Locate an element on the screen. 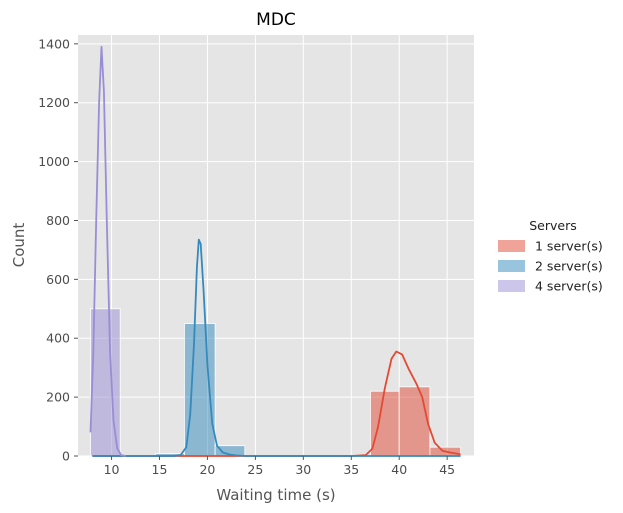 This screenshot has width=623, height=513. legend-label: 1 server(s) is located at coordinates (569, 246).